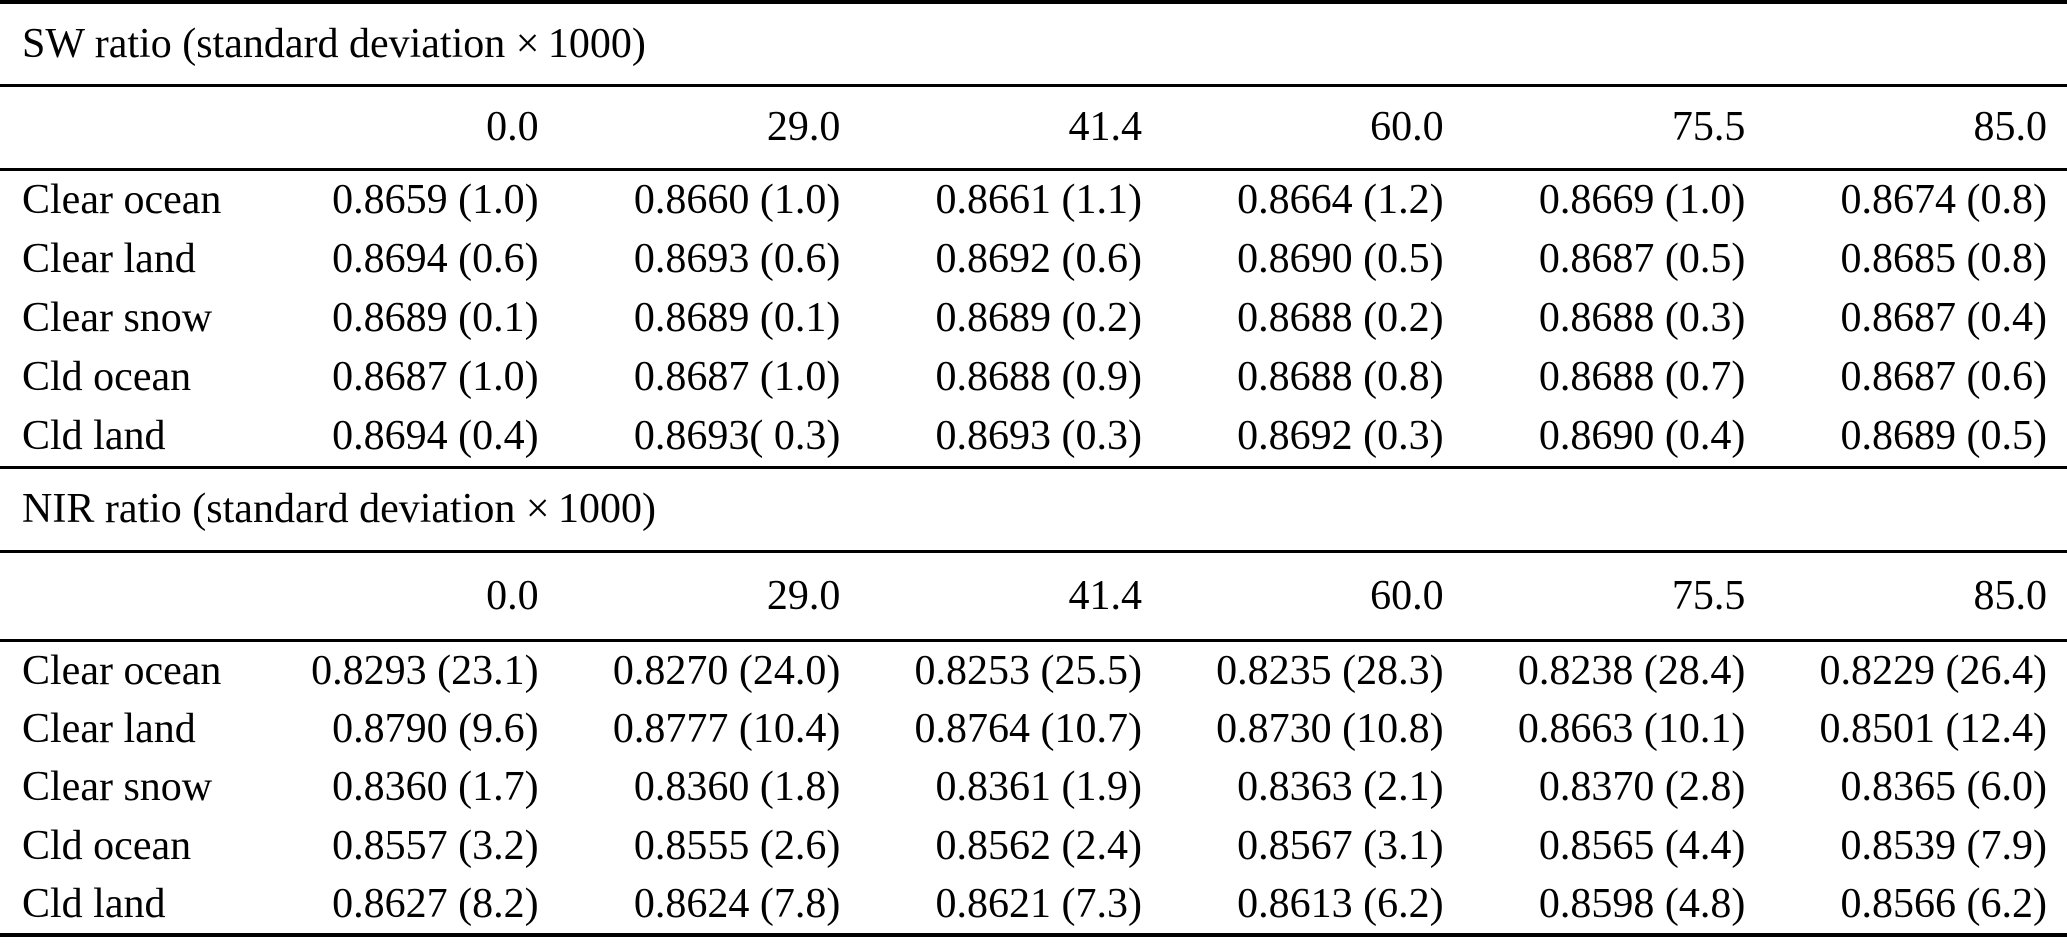  Describe the element at coordinates (1642, 318) in the screenshot. I see `value-cell: 0.8688 (0.3)` at that location.